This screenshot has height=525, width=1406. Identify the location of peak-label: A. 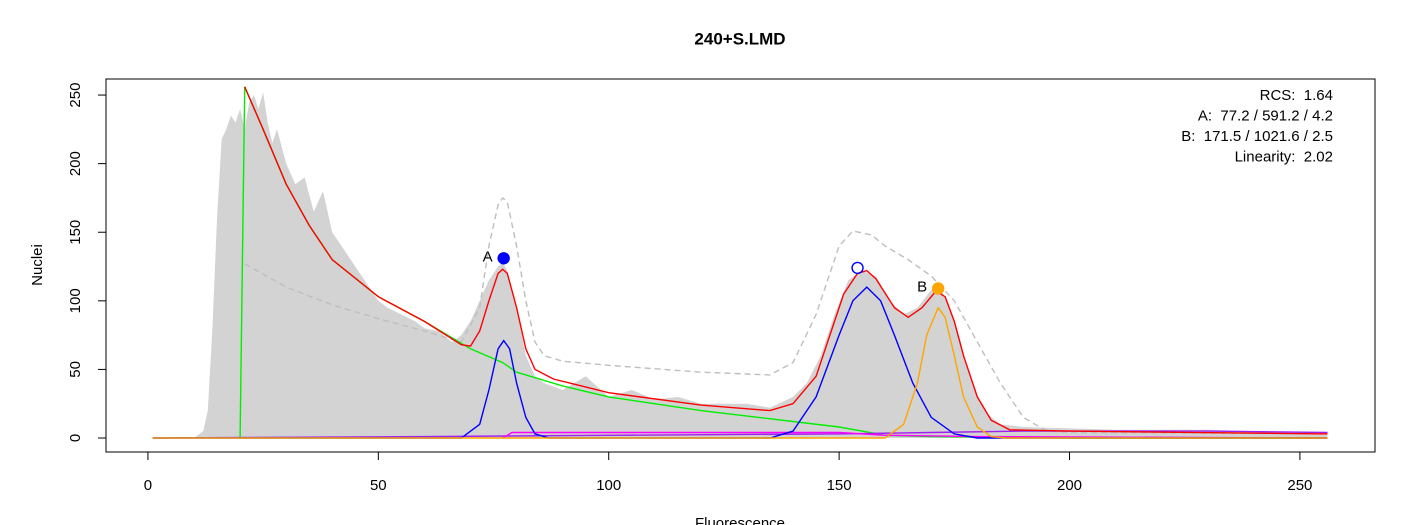
(488, 256).